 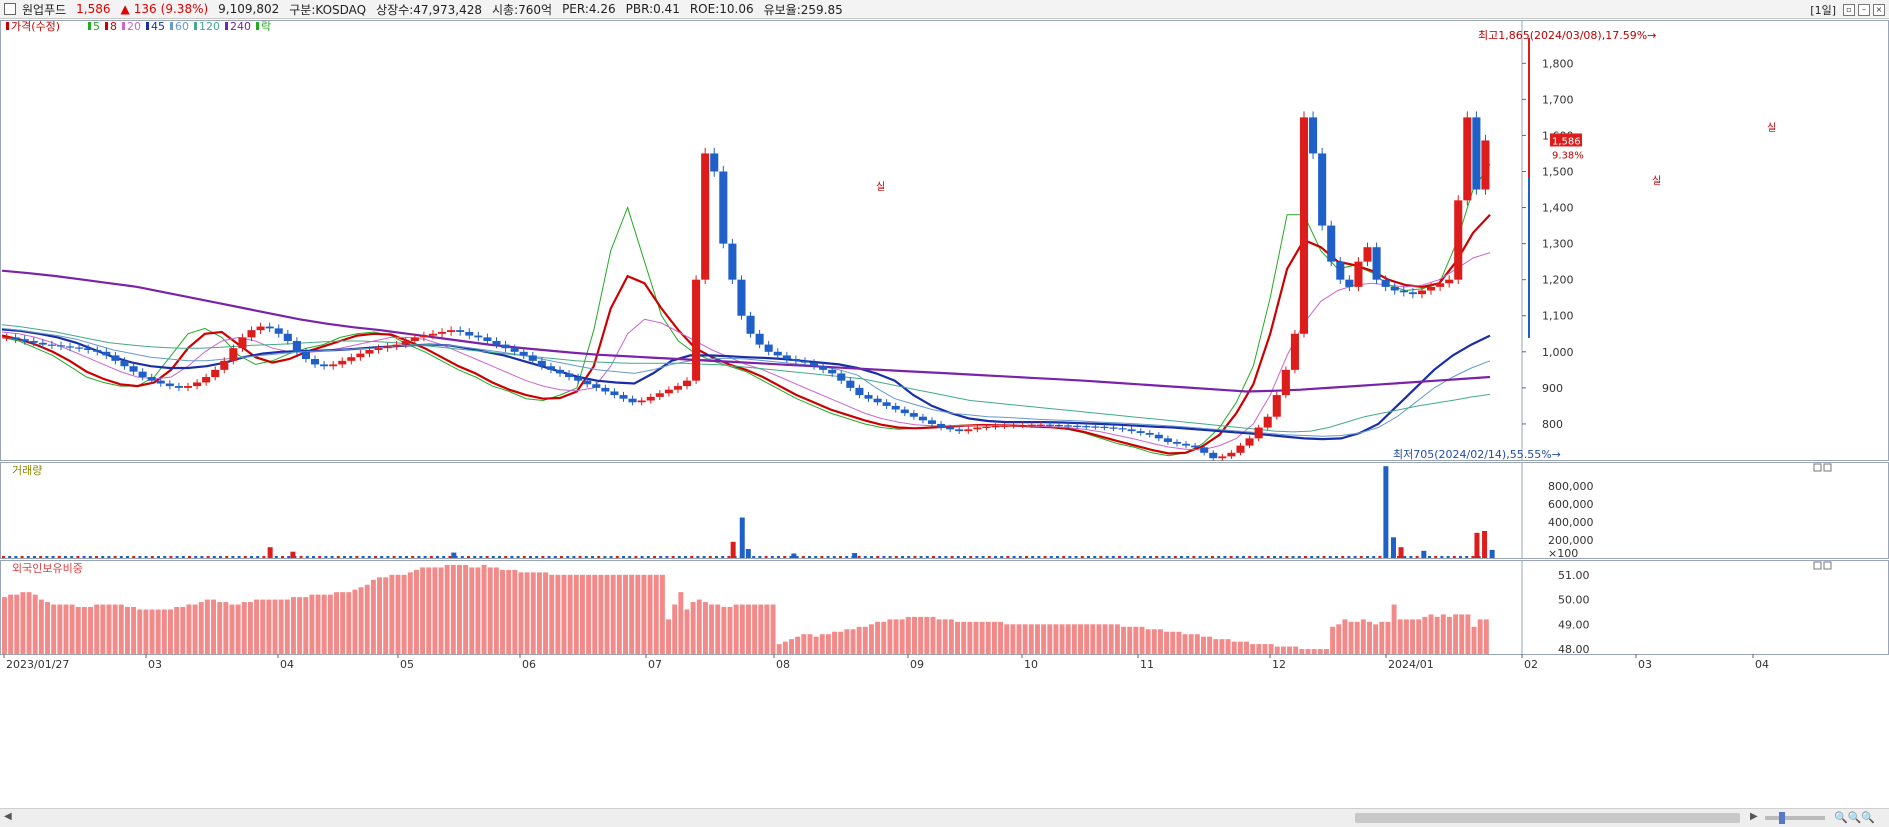 What do you see at coordinates (522, 9) in the screenshot?
I see `market-cap: 시총:760억` at bounding box center [522, 9].